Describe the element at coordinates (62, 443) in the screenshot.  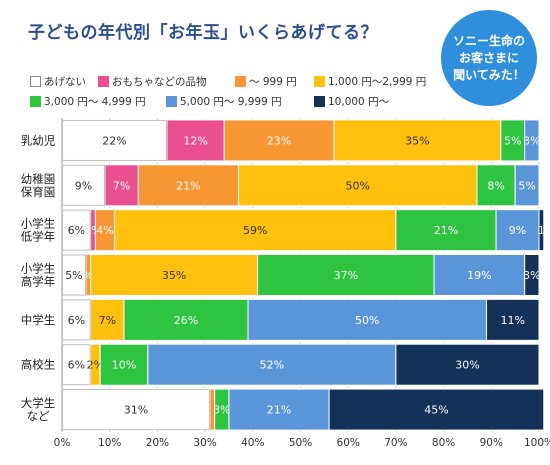
I see `x-tick-label: 0%` at that location.